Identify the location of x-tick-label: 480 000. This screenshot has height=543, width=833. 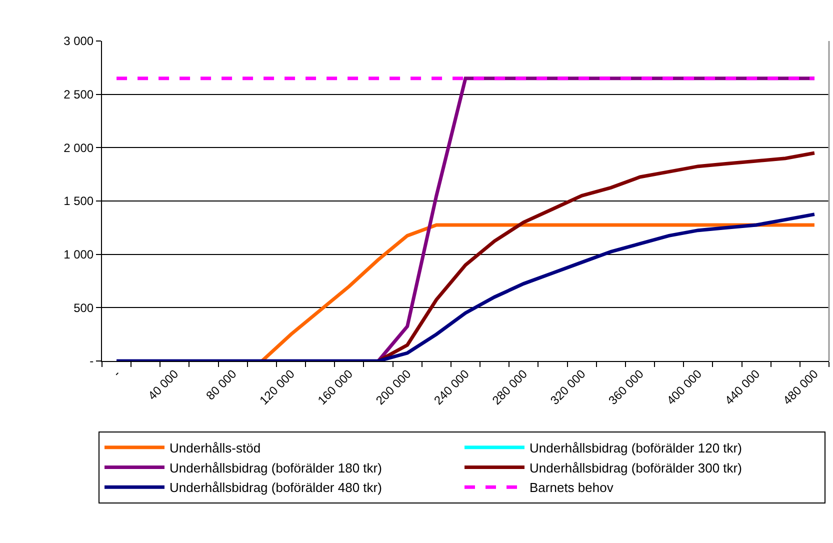
(801, 387).